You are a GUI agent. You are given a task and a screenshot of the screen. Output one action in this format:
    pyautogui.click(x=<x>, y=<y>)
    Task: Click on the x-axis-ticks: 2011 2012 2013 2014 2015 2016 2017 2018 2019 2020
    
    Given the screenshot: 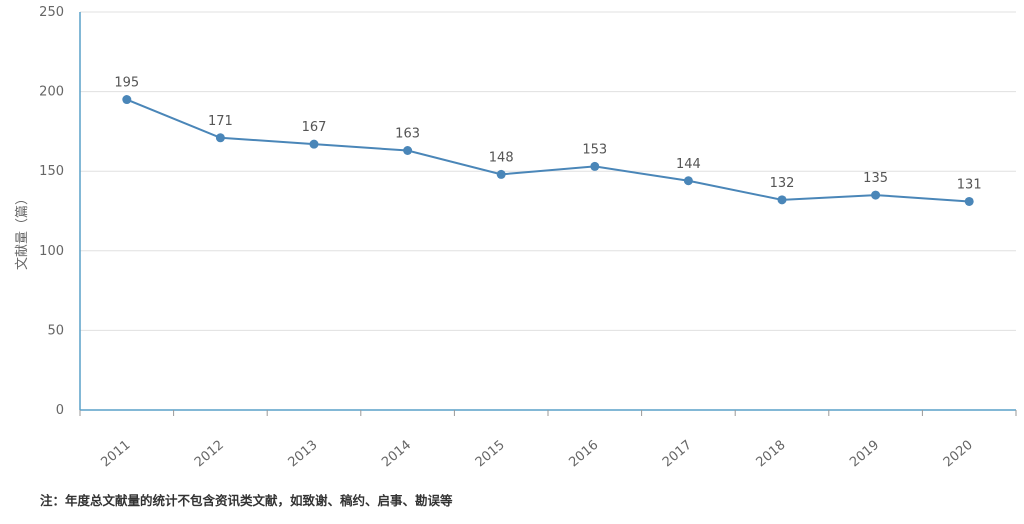 What is the action you would take?
    pyautogui.click(x=548, y=440)
    